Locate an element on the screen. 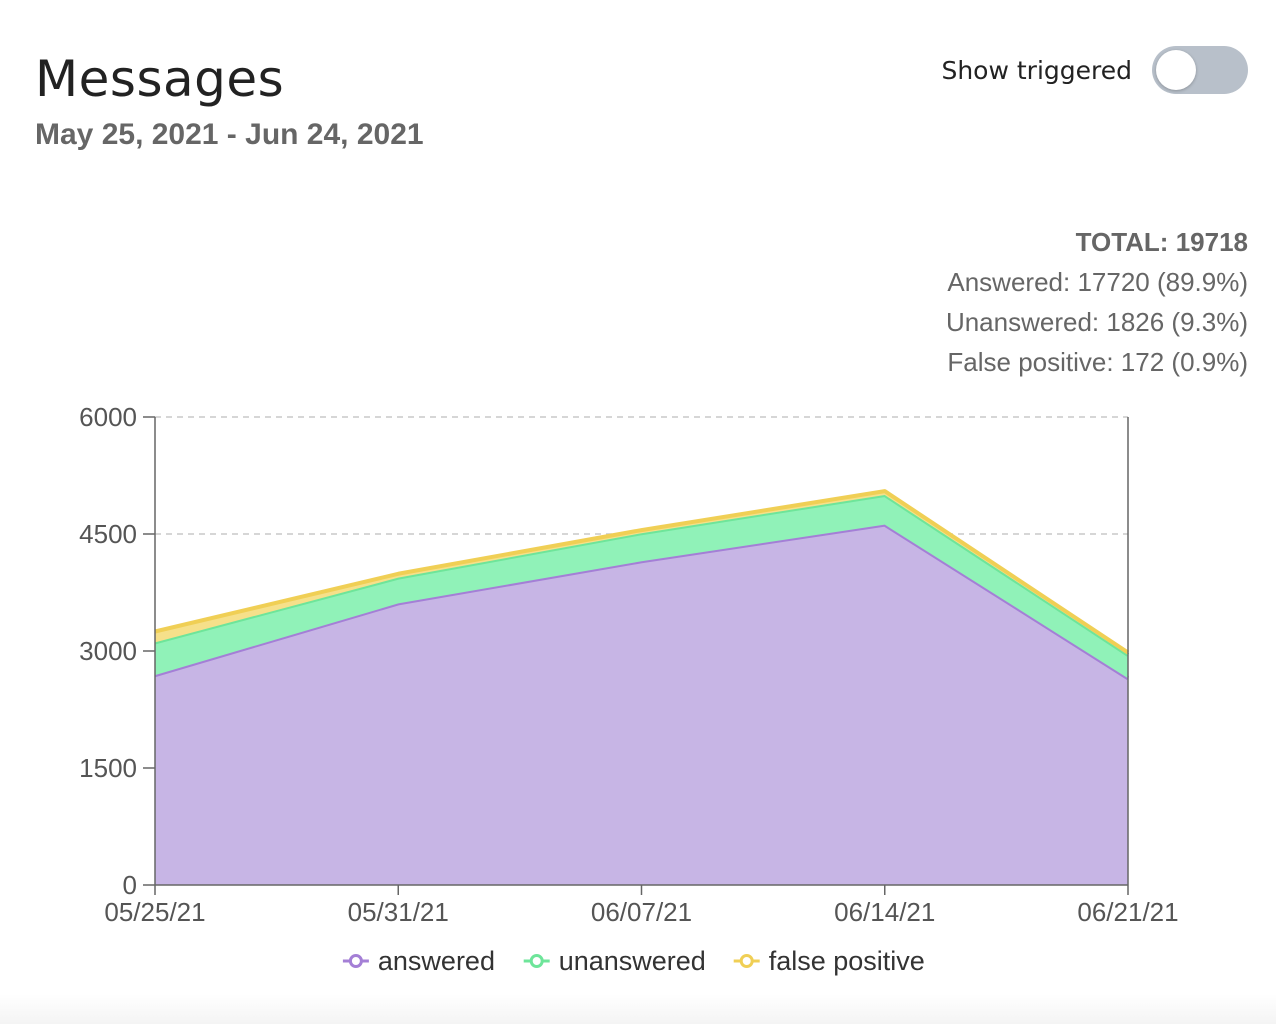  x-tick-label-3: 06/14/21 is located at coordinates (884, 912).